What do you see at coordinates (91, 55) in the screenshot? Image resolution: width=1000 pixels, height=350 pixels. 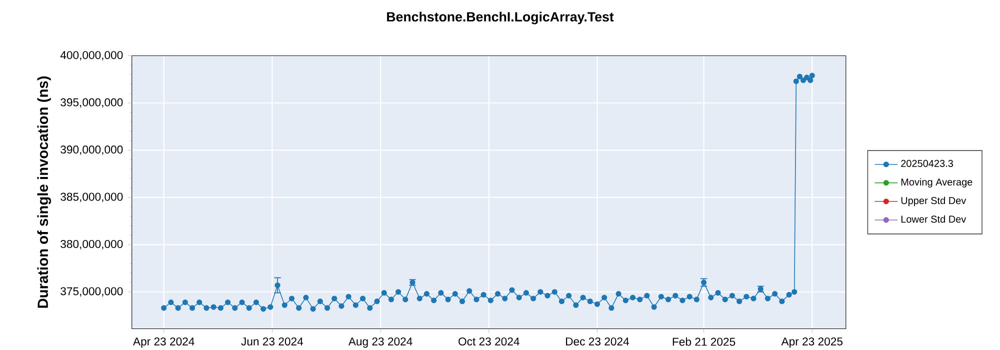 I see `y-tick-label: 400,000,000` at bounding box center [91, 55].